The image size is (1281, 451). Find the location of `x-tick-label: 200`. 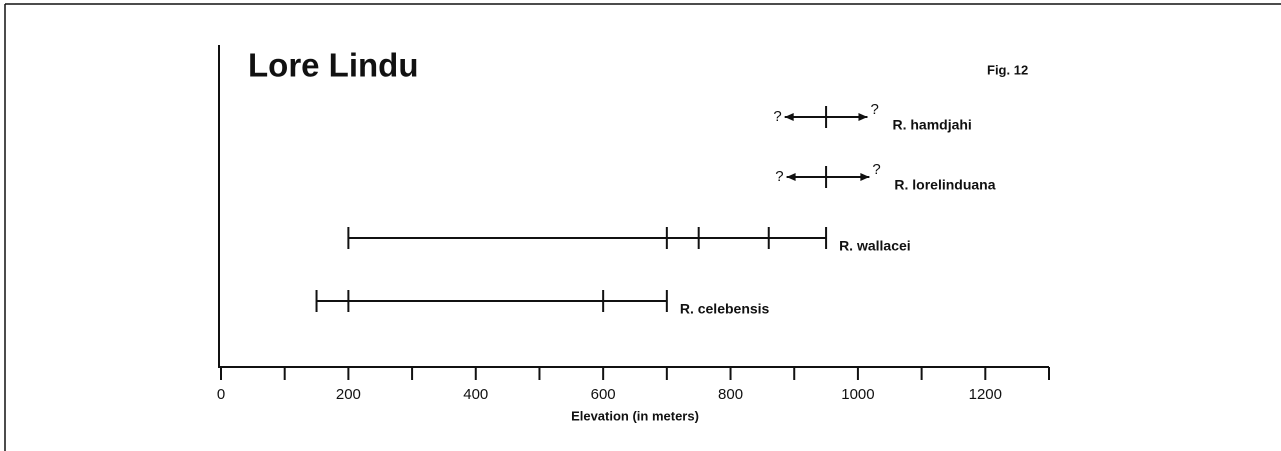

x-tick-label: 200 is located at coordinates (348, 394).